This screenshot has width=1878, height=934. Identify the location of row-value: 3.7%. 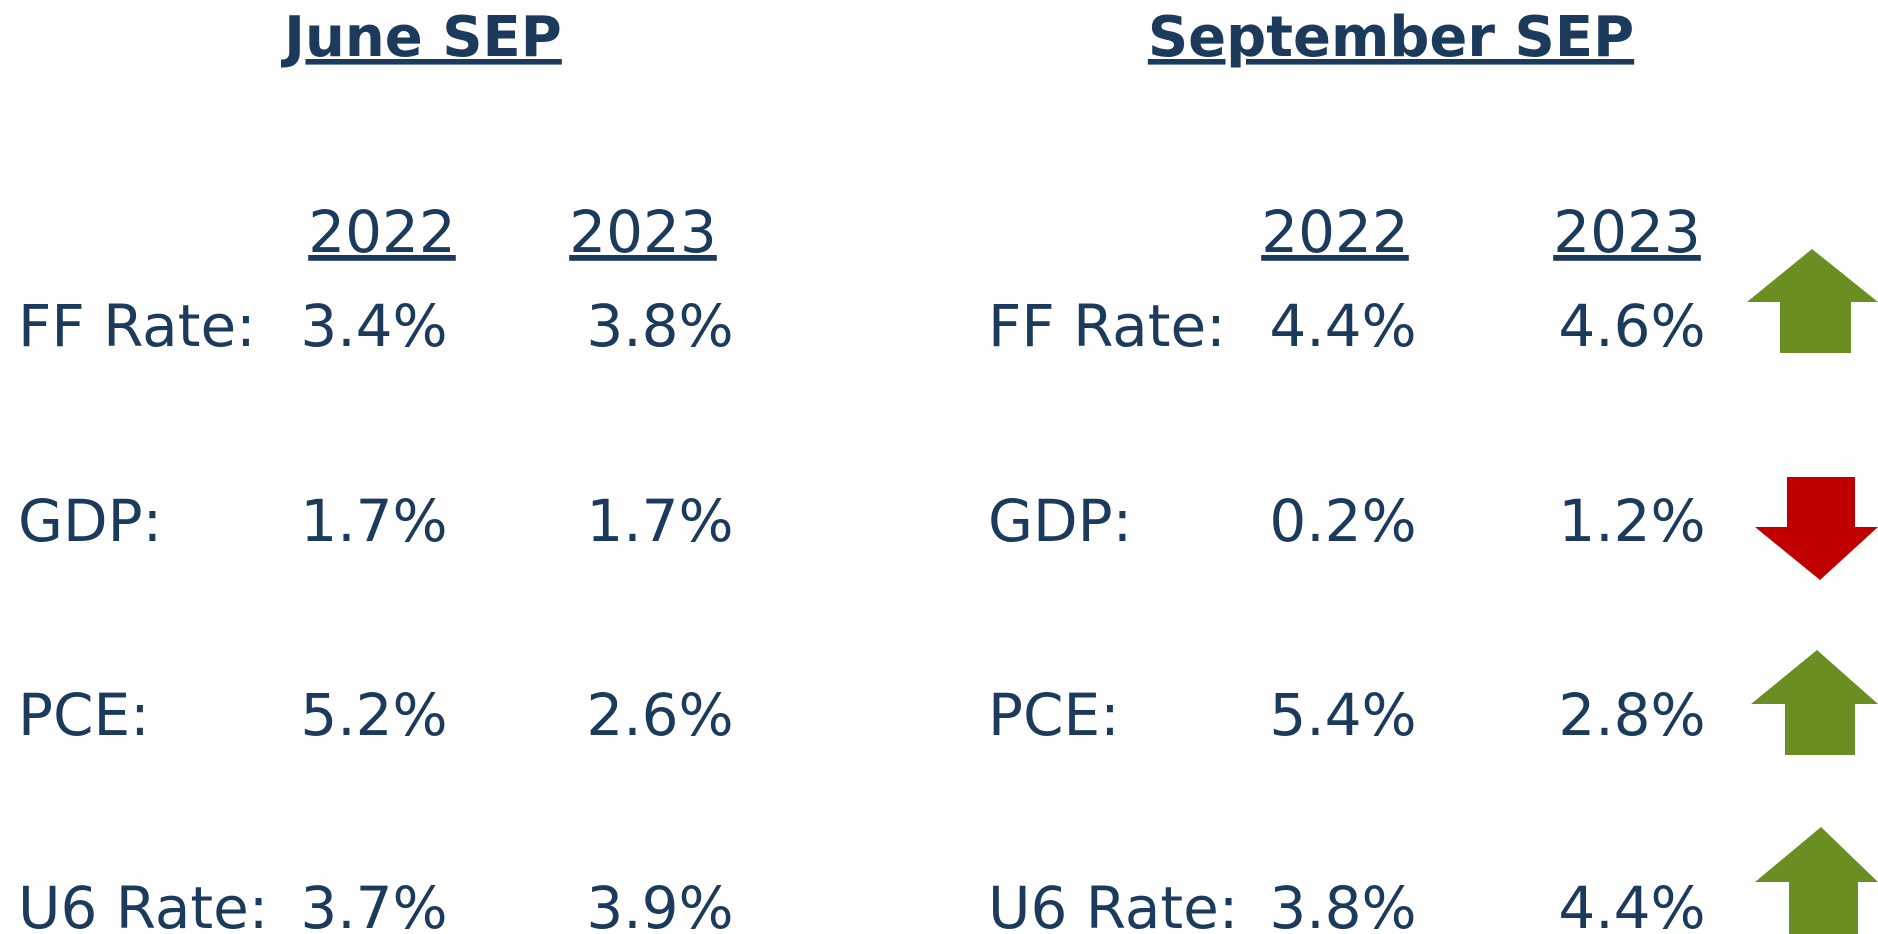
(373, 904).